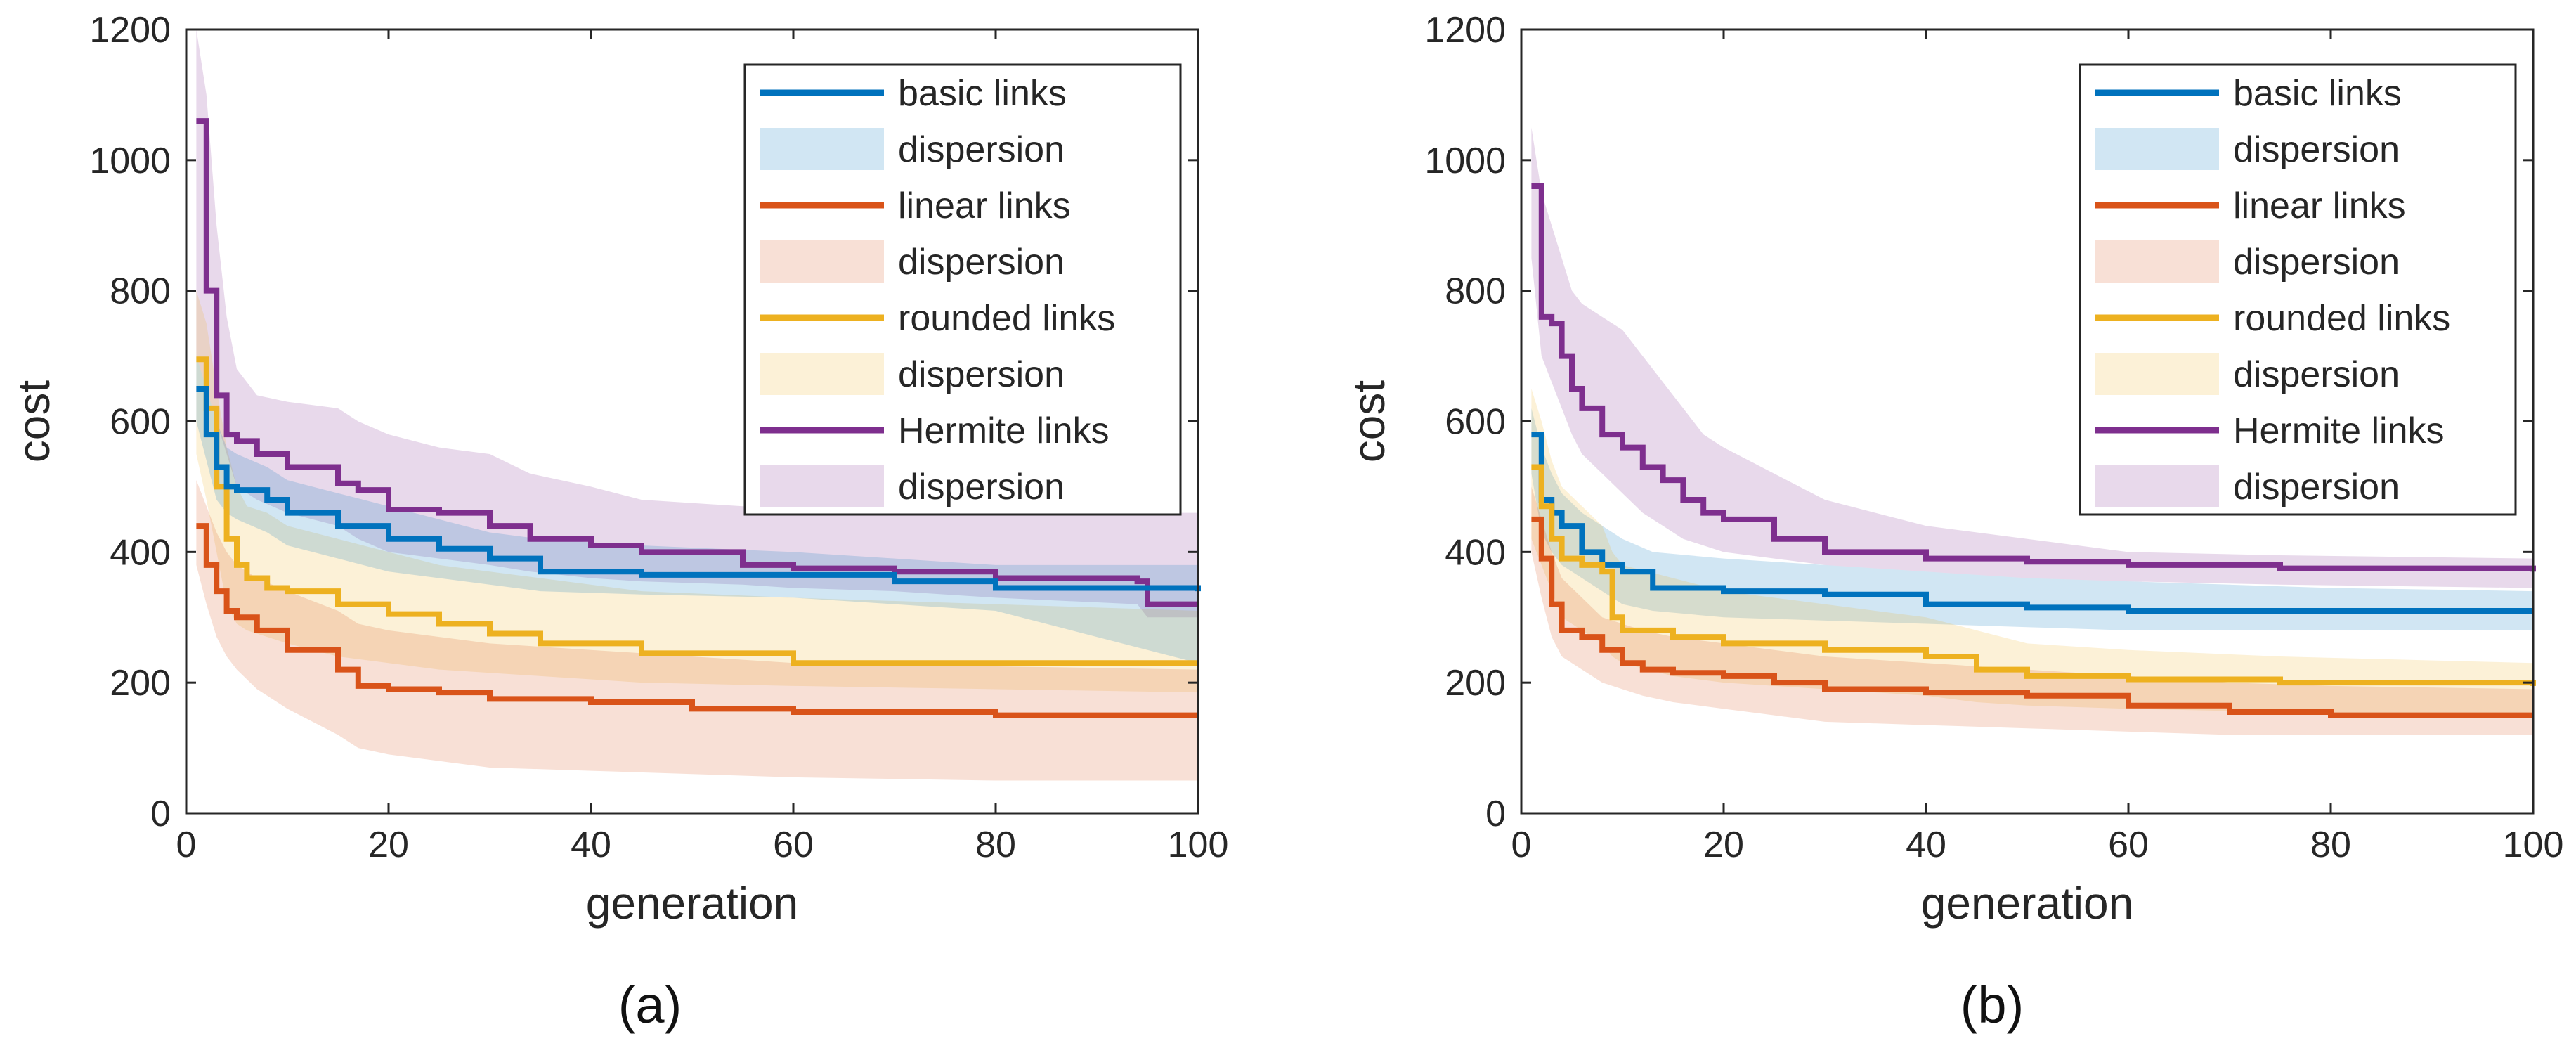  What do you see at coordinates (1992, 1005) in the screenshot?
I see `panel-caption: (b)` at bounding box center [1992, 1005].